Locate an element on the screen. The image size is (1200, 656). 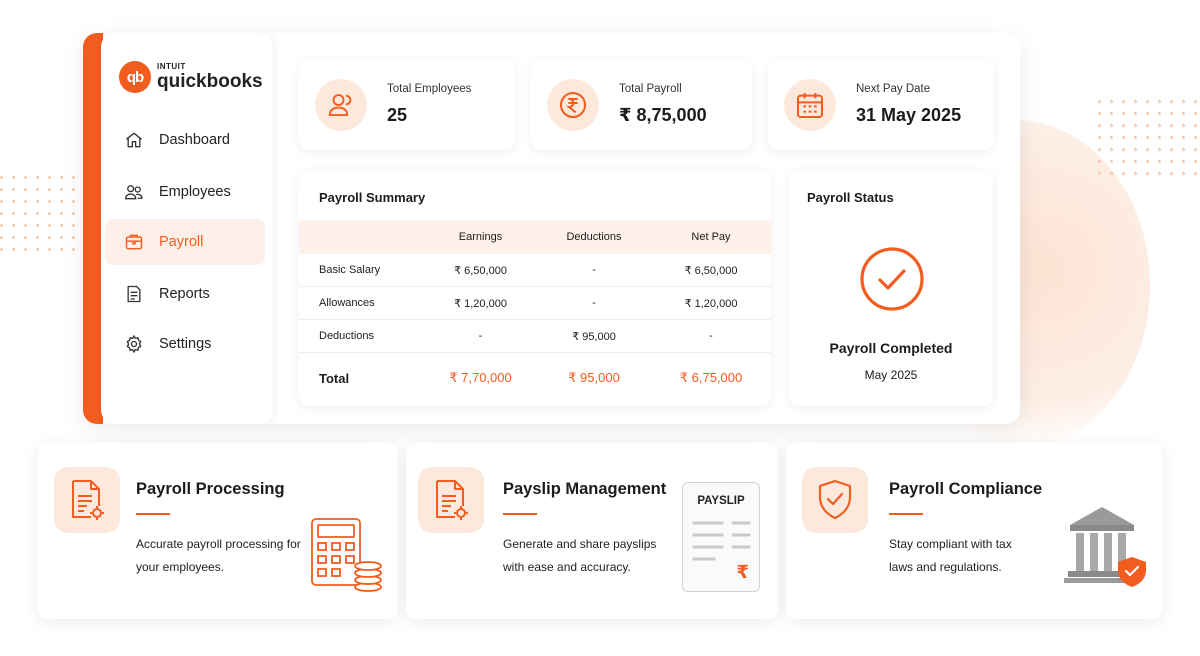
users-icon is located at coordinates (134, 192).